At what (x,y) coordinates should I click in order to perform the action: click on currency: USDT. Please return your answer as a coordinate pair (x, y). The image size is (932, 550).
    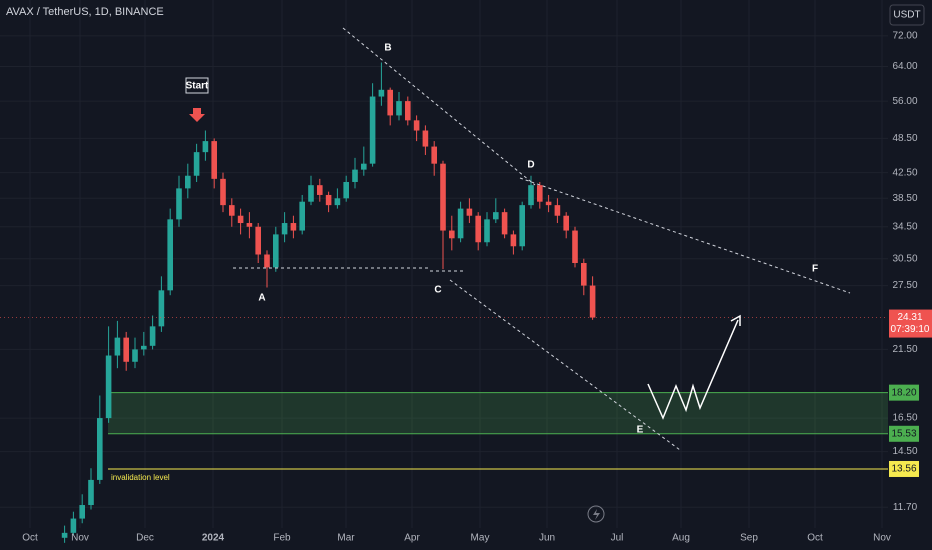
    Looking at the image, I should click on (906, 15).